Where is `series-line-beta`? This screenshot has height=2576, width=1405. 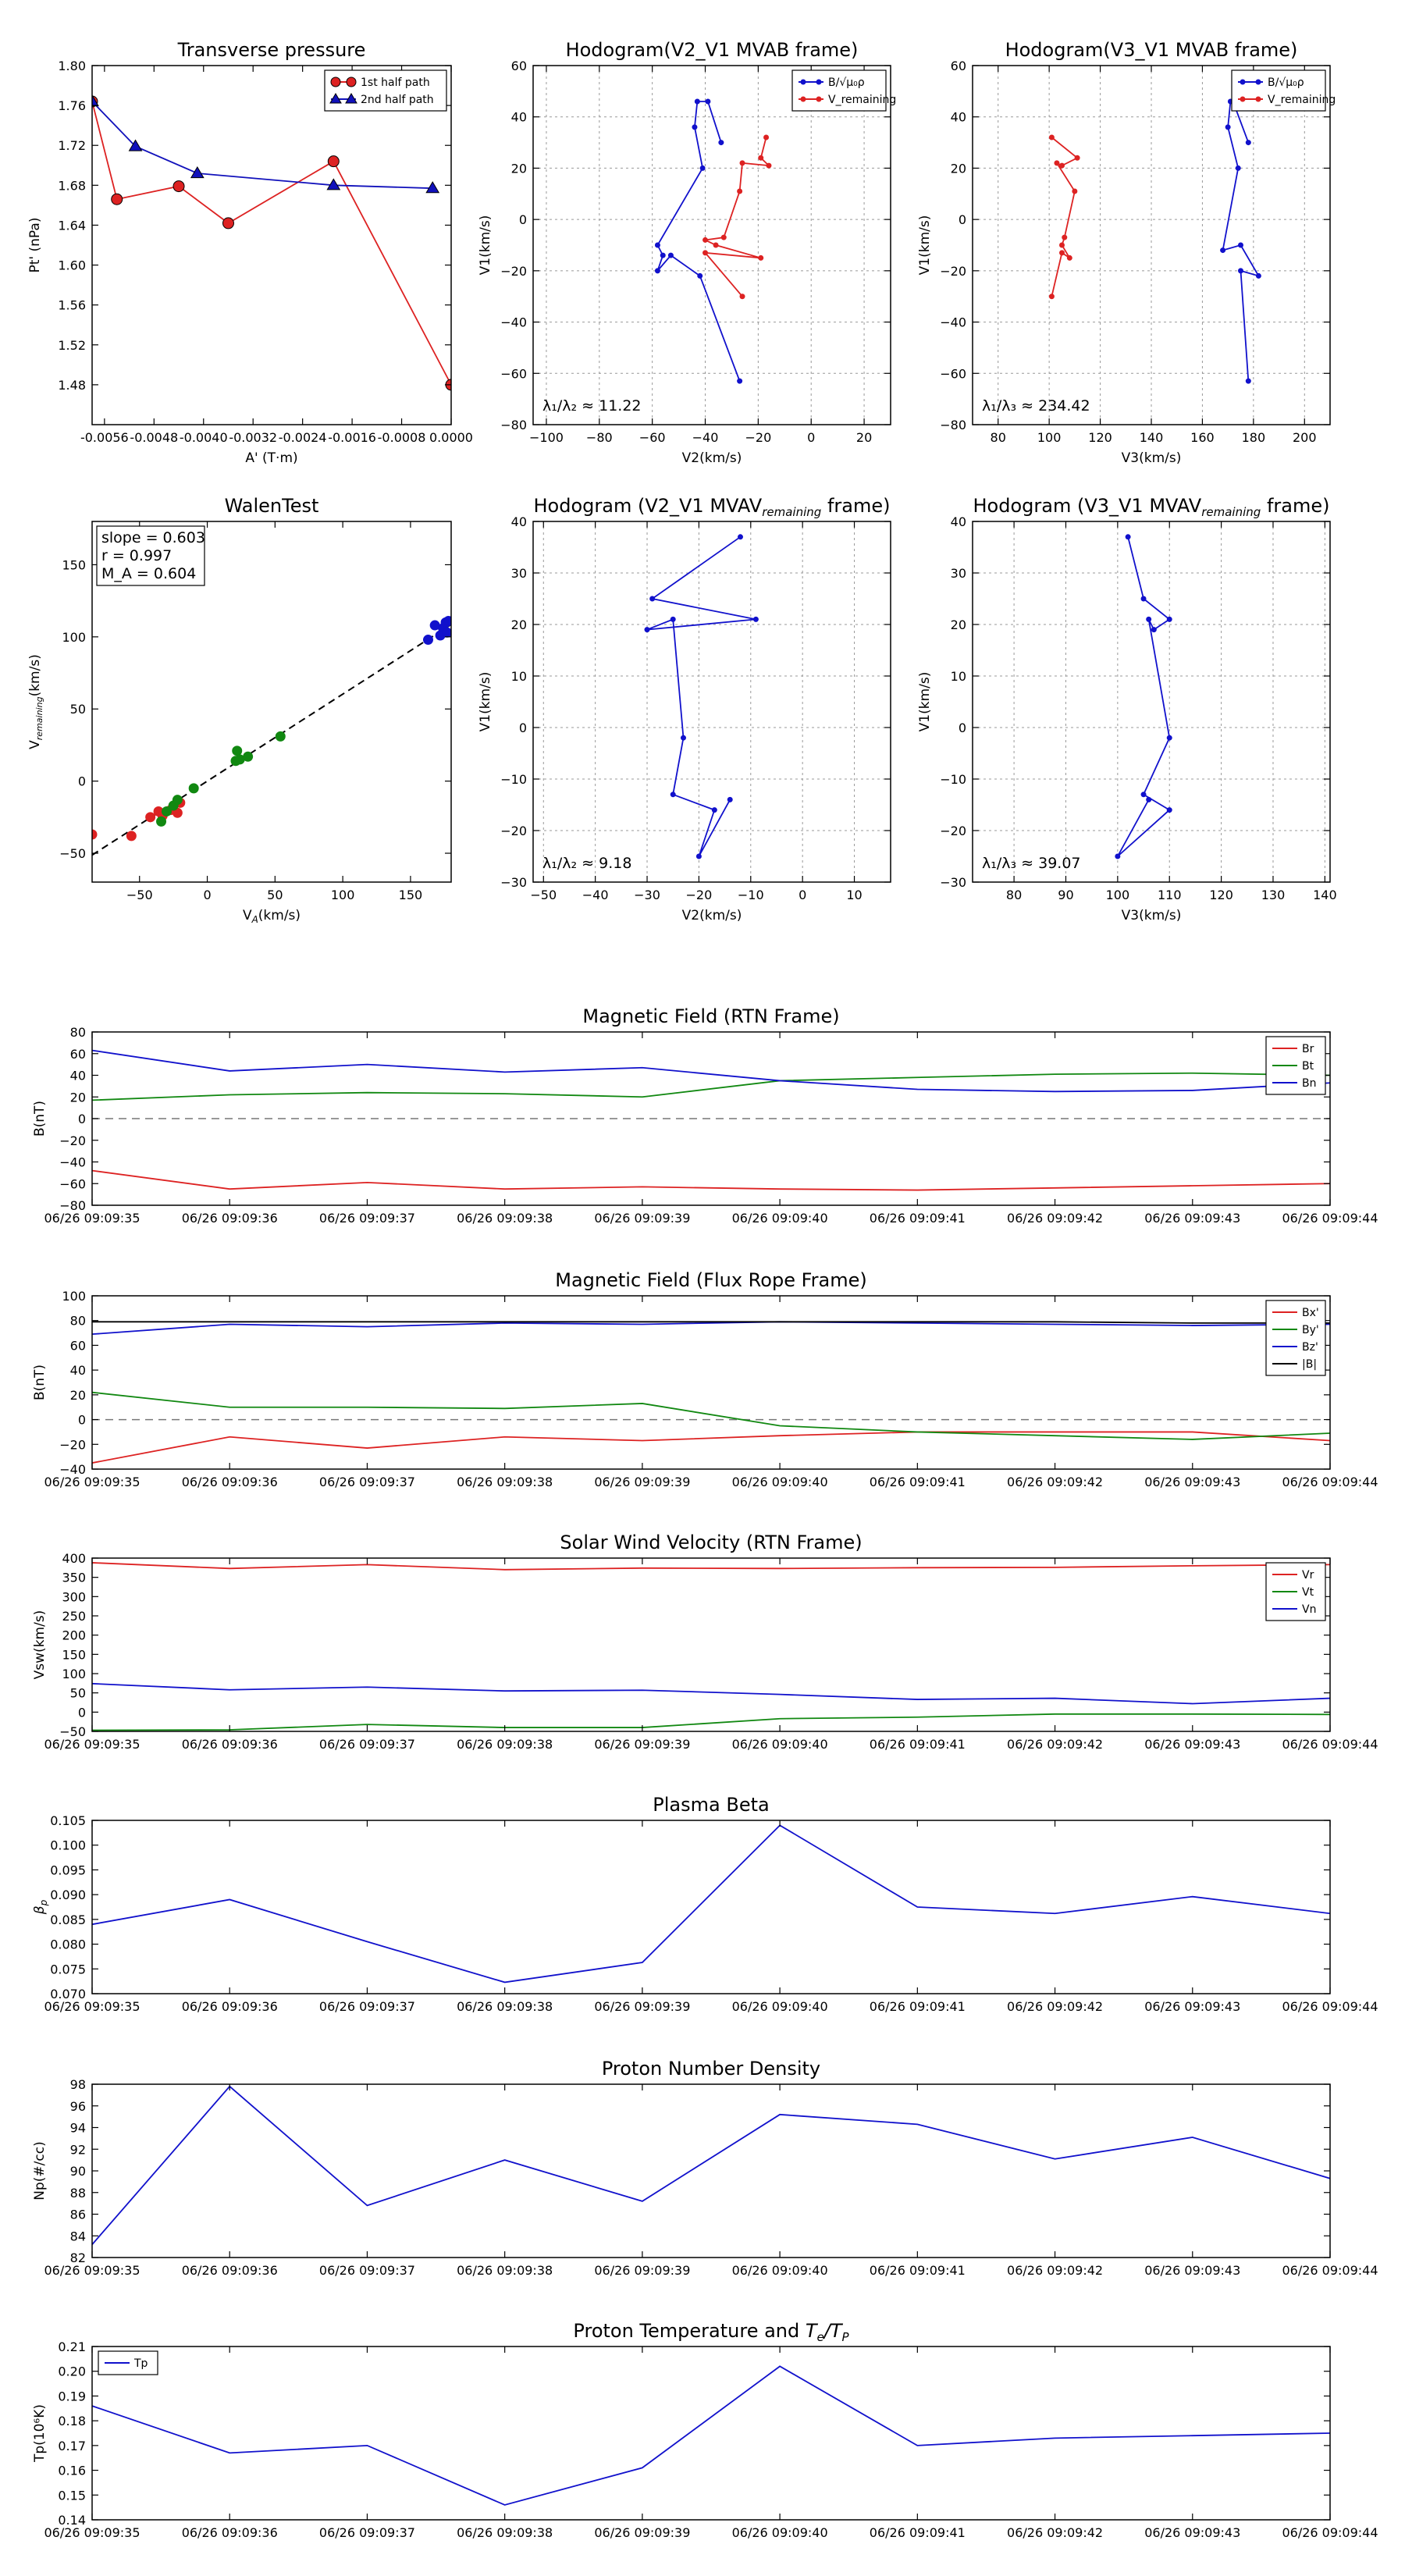 series-line-beta is located at coordinates (711, 1904).